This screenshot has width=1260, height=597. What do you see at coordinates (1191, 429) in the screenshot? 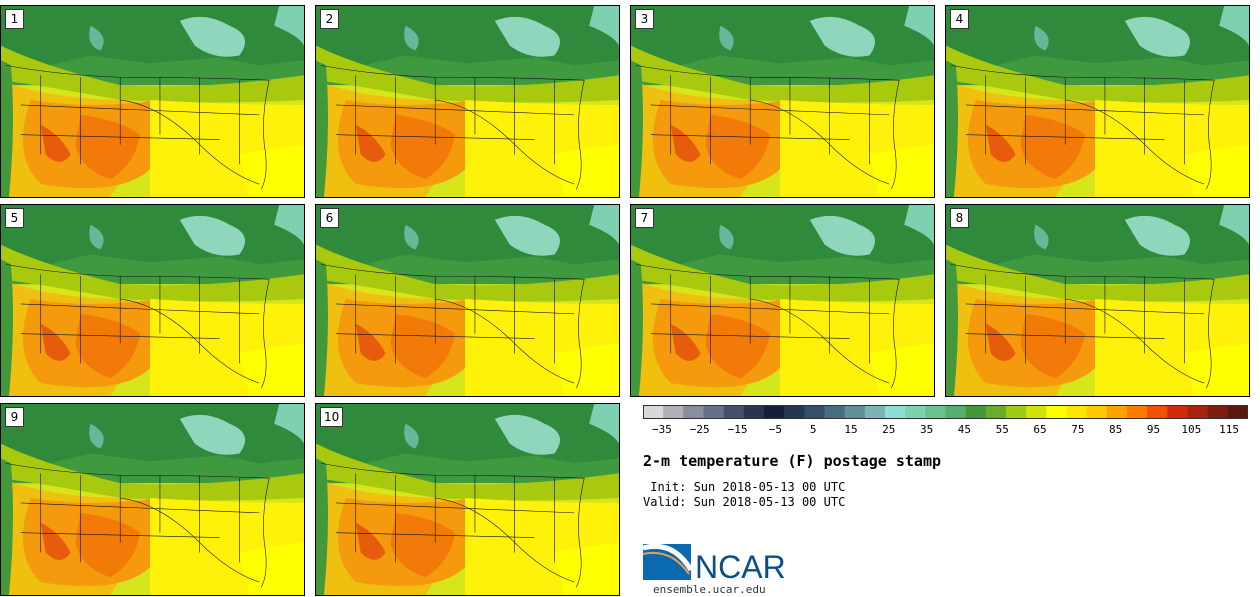
I see `colorbar-tick-label: 105` at bounding box center [1191, 429].